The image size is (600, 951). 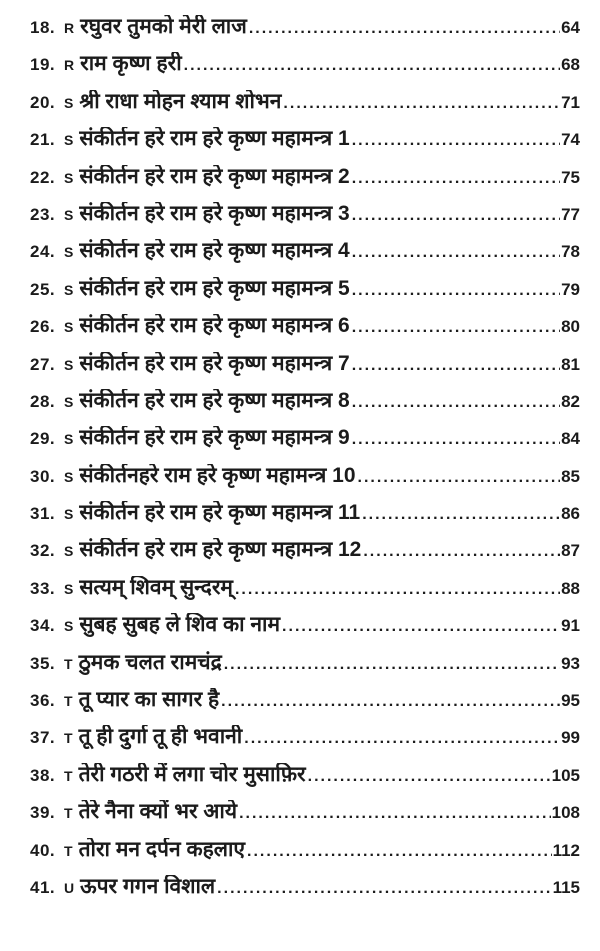 What do you see at coordinates (180, 101) in the screenshot?
I see `entry-title: श्री राधा मोहन श्याम शोभन` at bounding box center [180, 101].